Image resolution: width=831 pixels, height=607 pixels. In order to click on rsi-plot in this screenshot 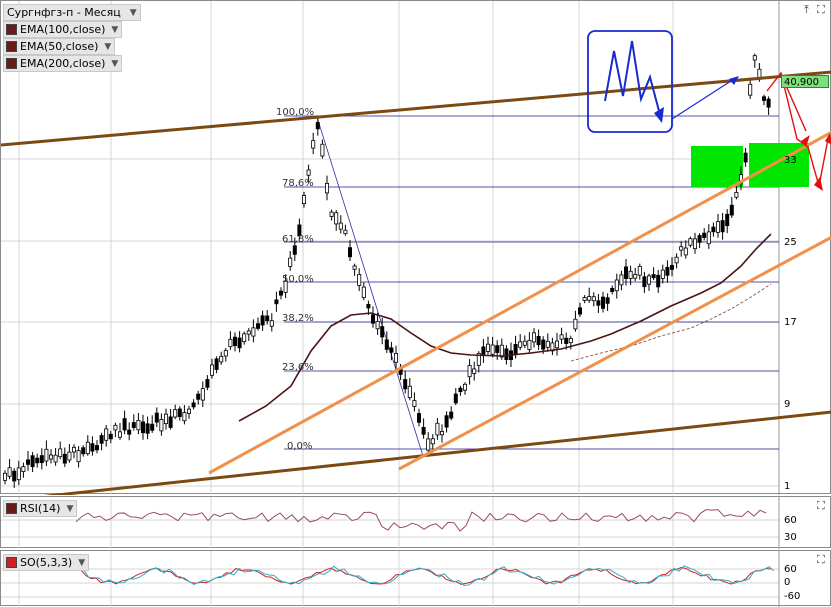, I will do `click(416, 523)`.